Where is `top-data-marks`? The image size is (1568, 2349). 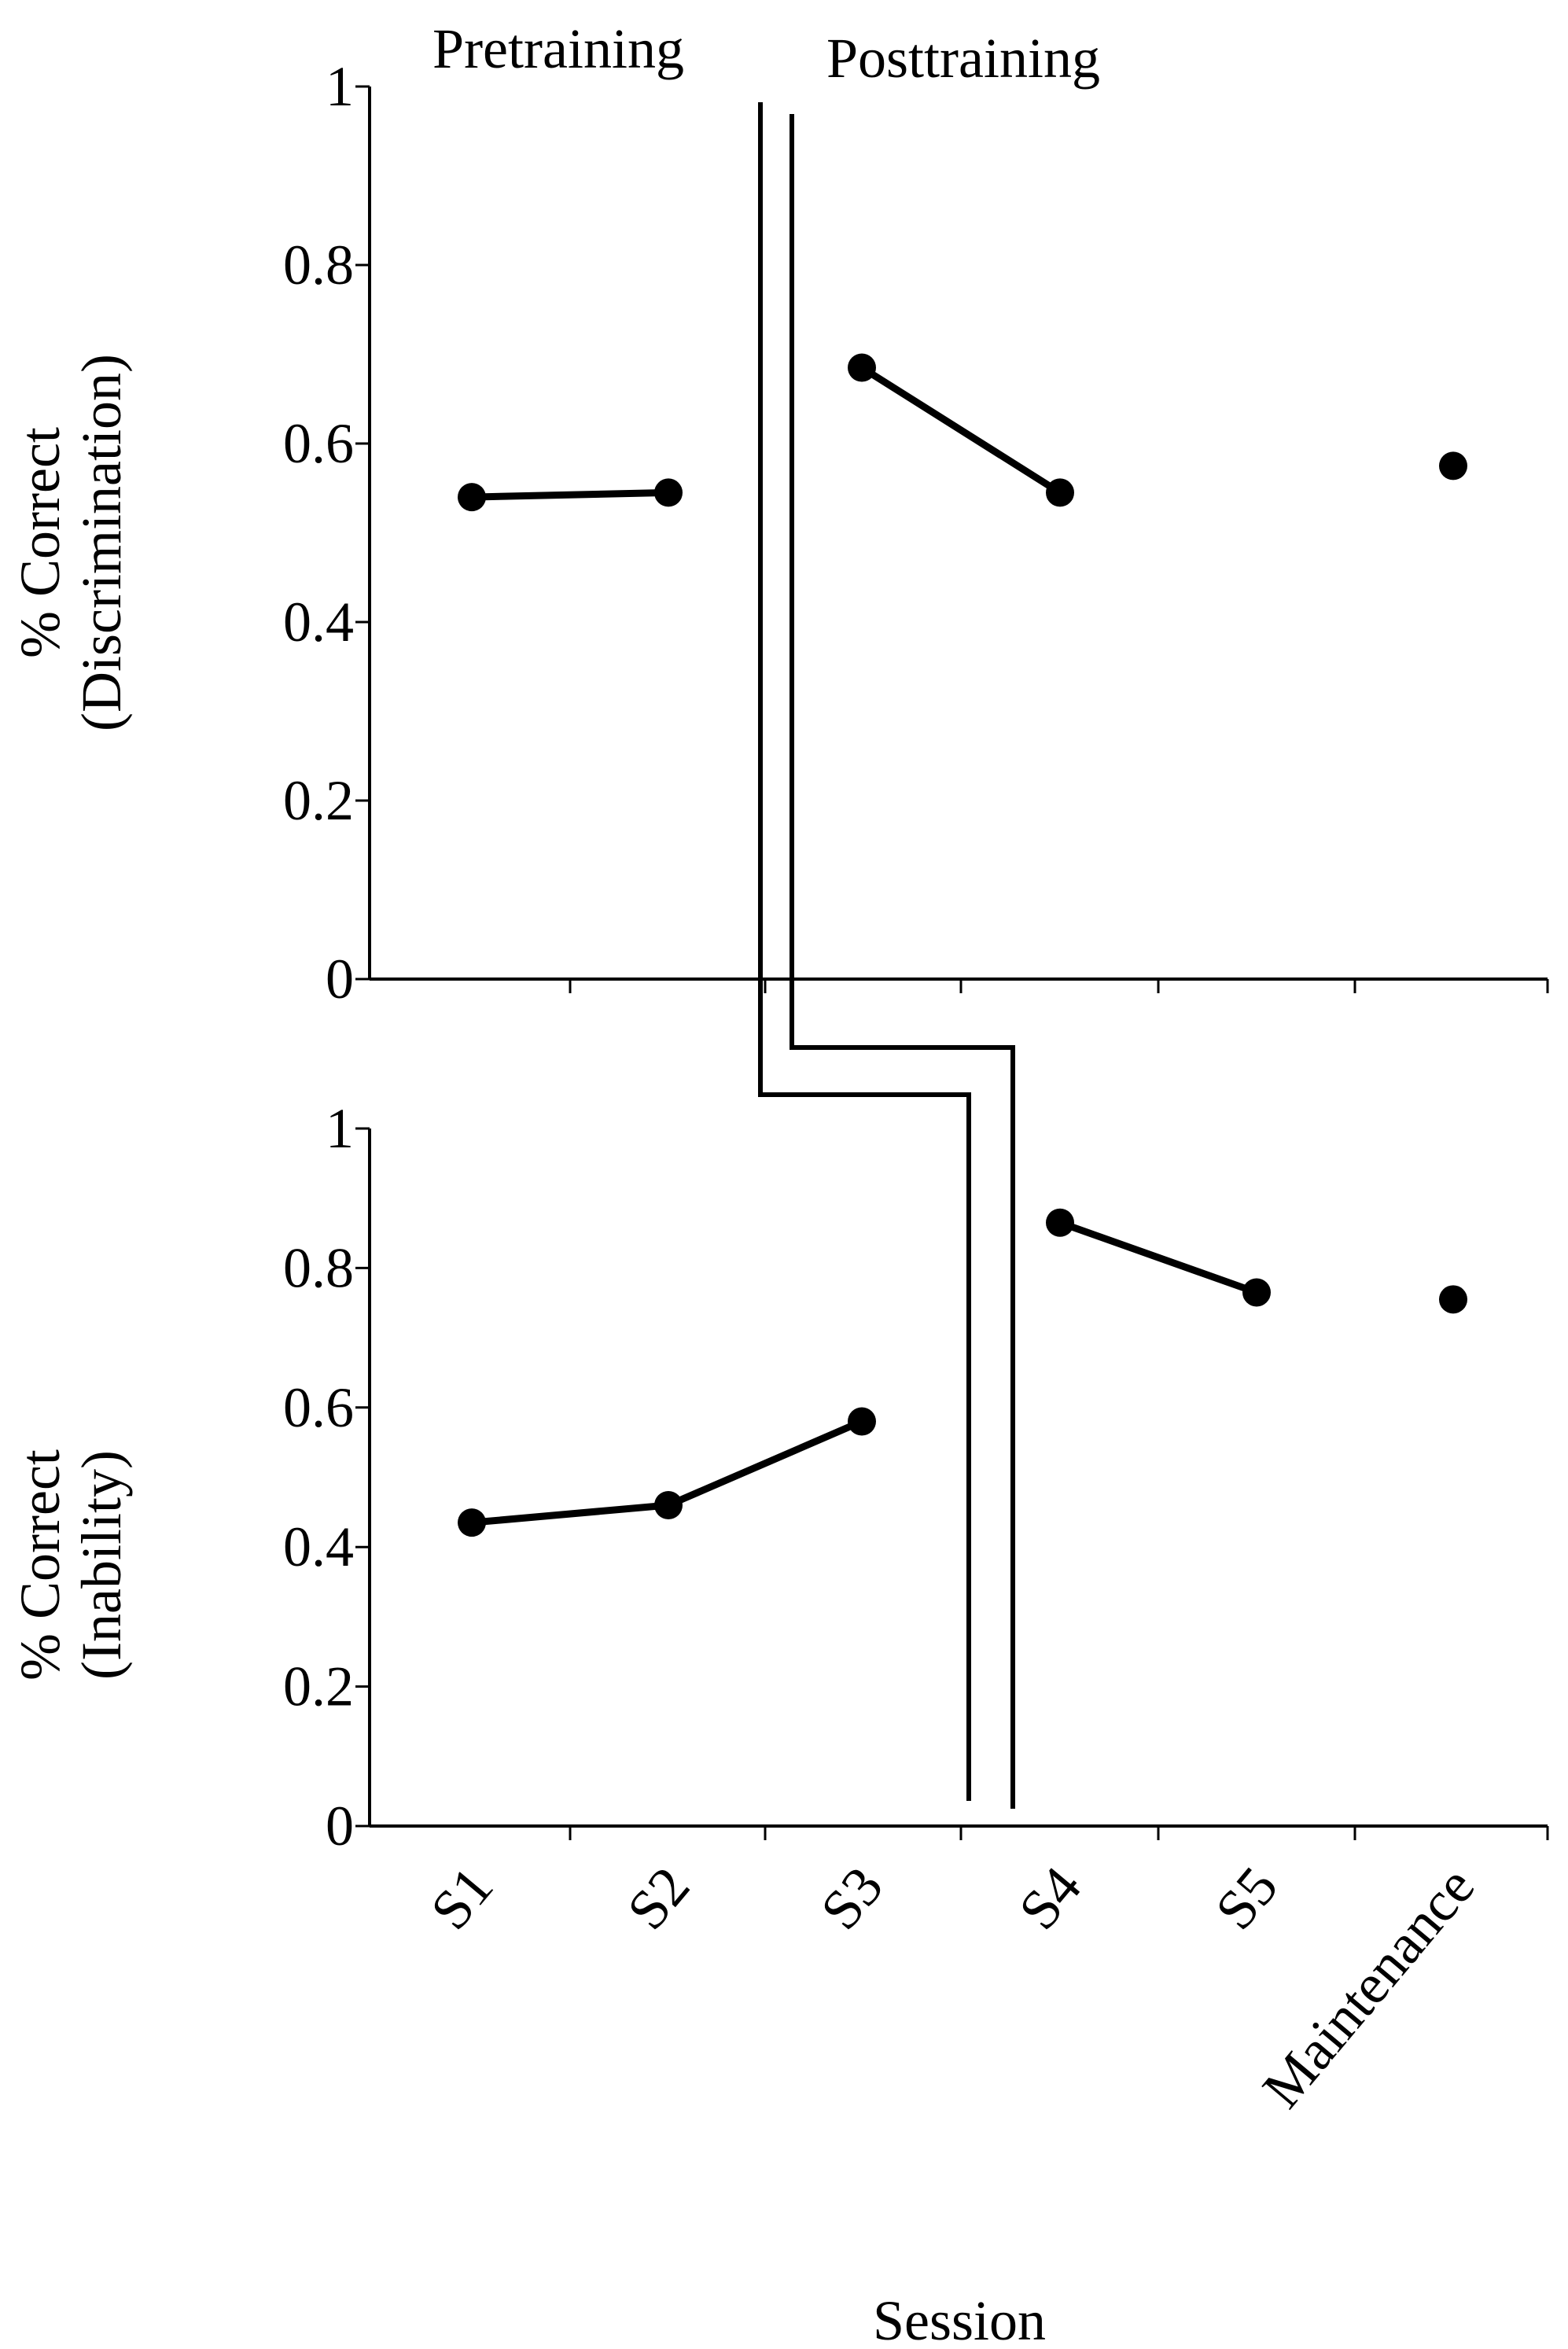
top-data-marks is located at coordinates (962, 432).